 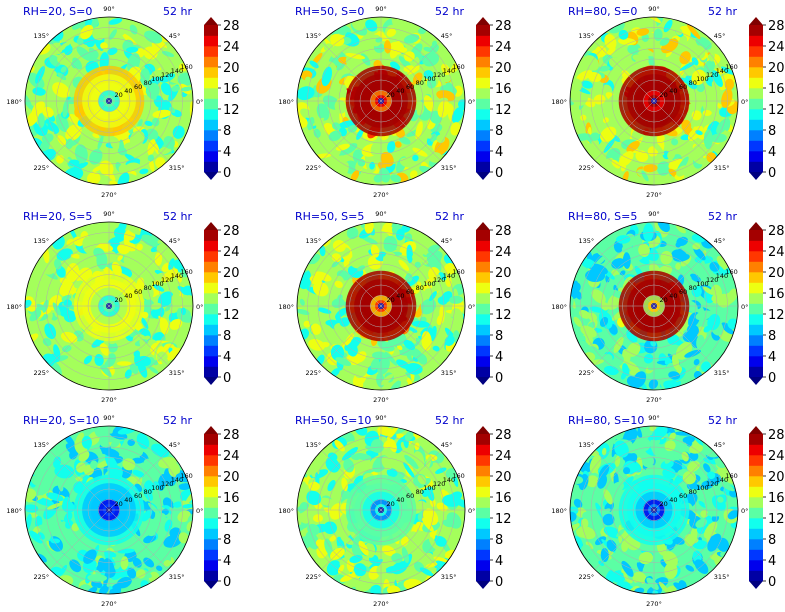 What do you see at coordinates (606, 420) in the screenshot?
I see `panel-title: RH=80, S=10` at bounding box center [606, 420].